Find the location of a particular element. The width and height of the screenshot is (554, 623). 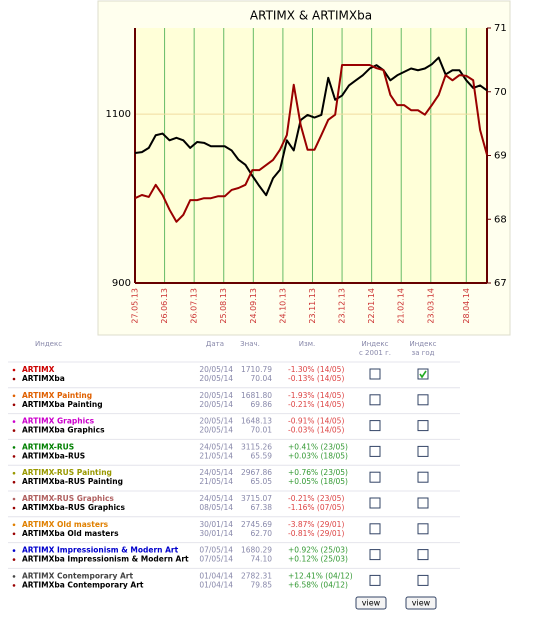

index-name: ARTIMXba is located at coordinates (43, 378).